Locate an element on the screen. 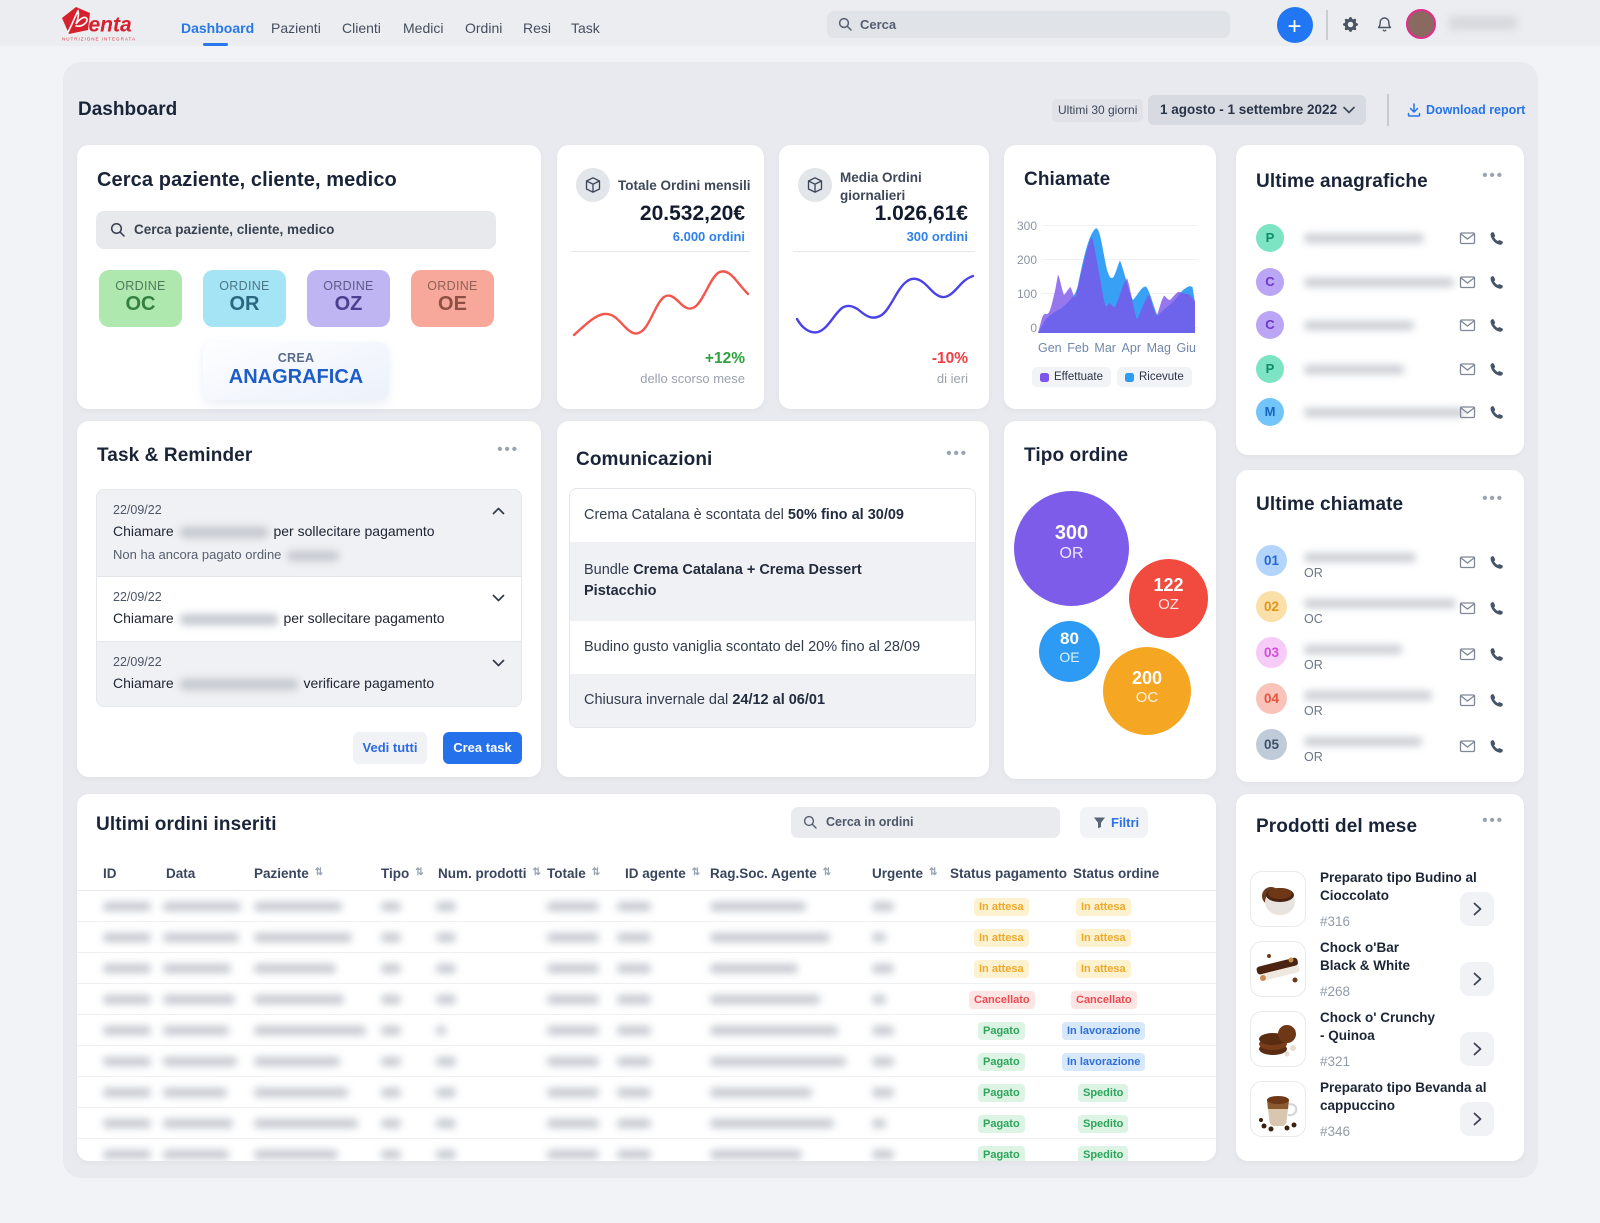 This screenshot has height=1223, width=1600. svg-text: NUTRIZIONE INTEGRATA is located at coordinates (99, 39).